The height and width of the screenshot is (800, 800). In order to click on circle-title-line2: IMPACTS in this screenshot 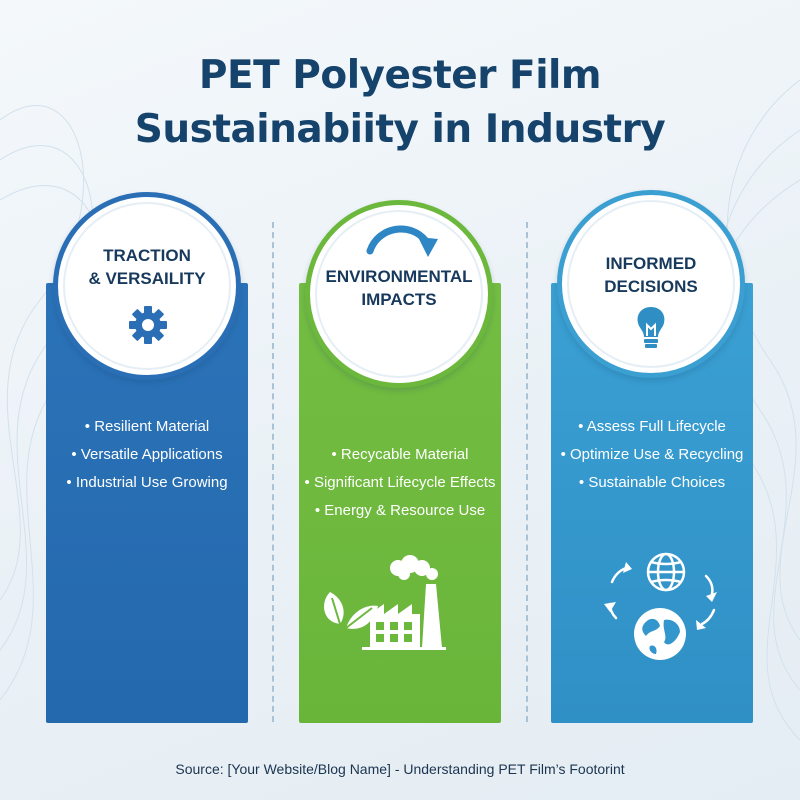, I will do `click(399, 299)`.